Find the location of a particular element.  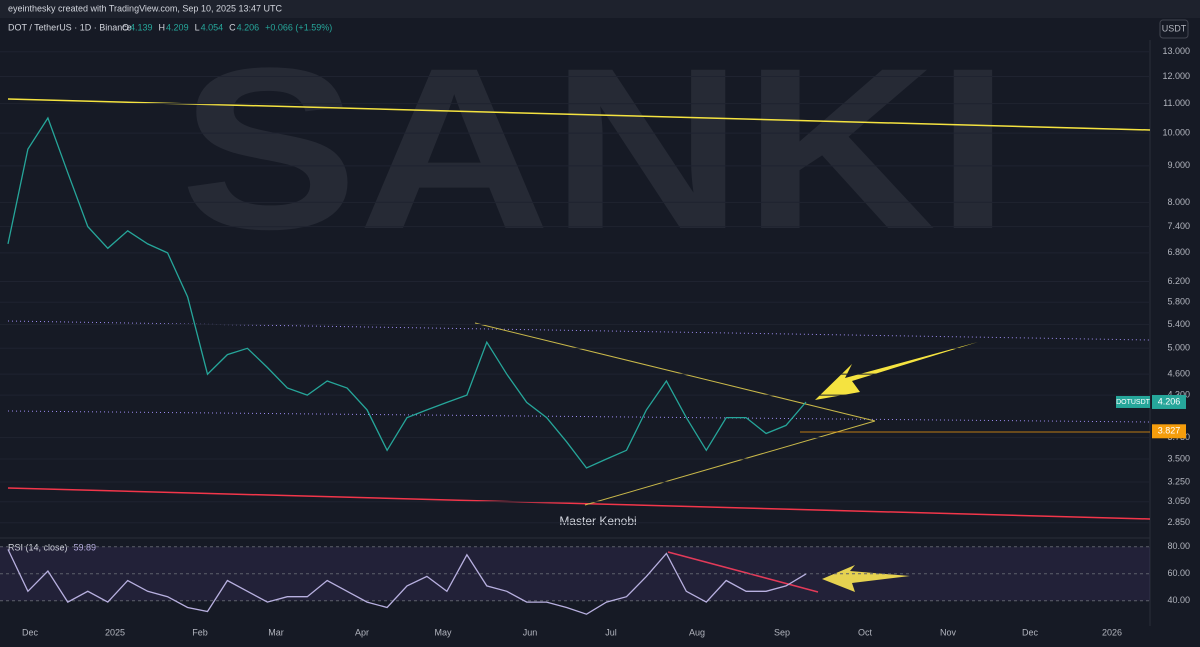

y-tick-label: 7.400 is located at coordinates (1178, 226).